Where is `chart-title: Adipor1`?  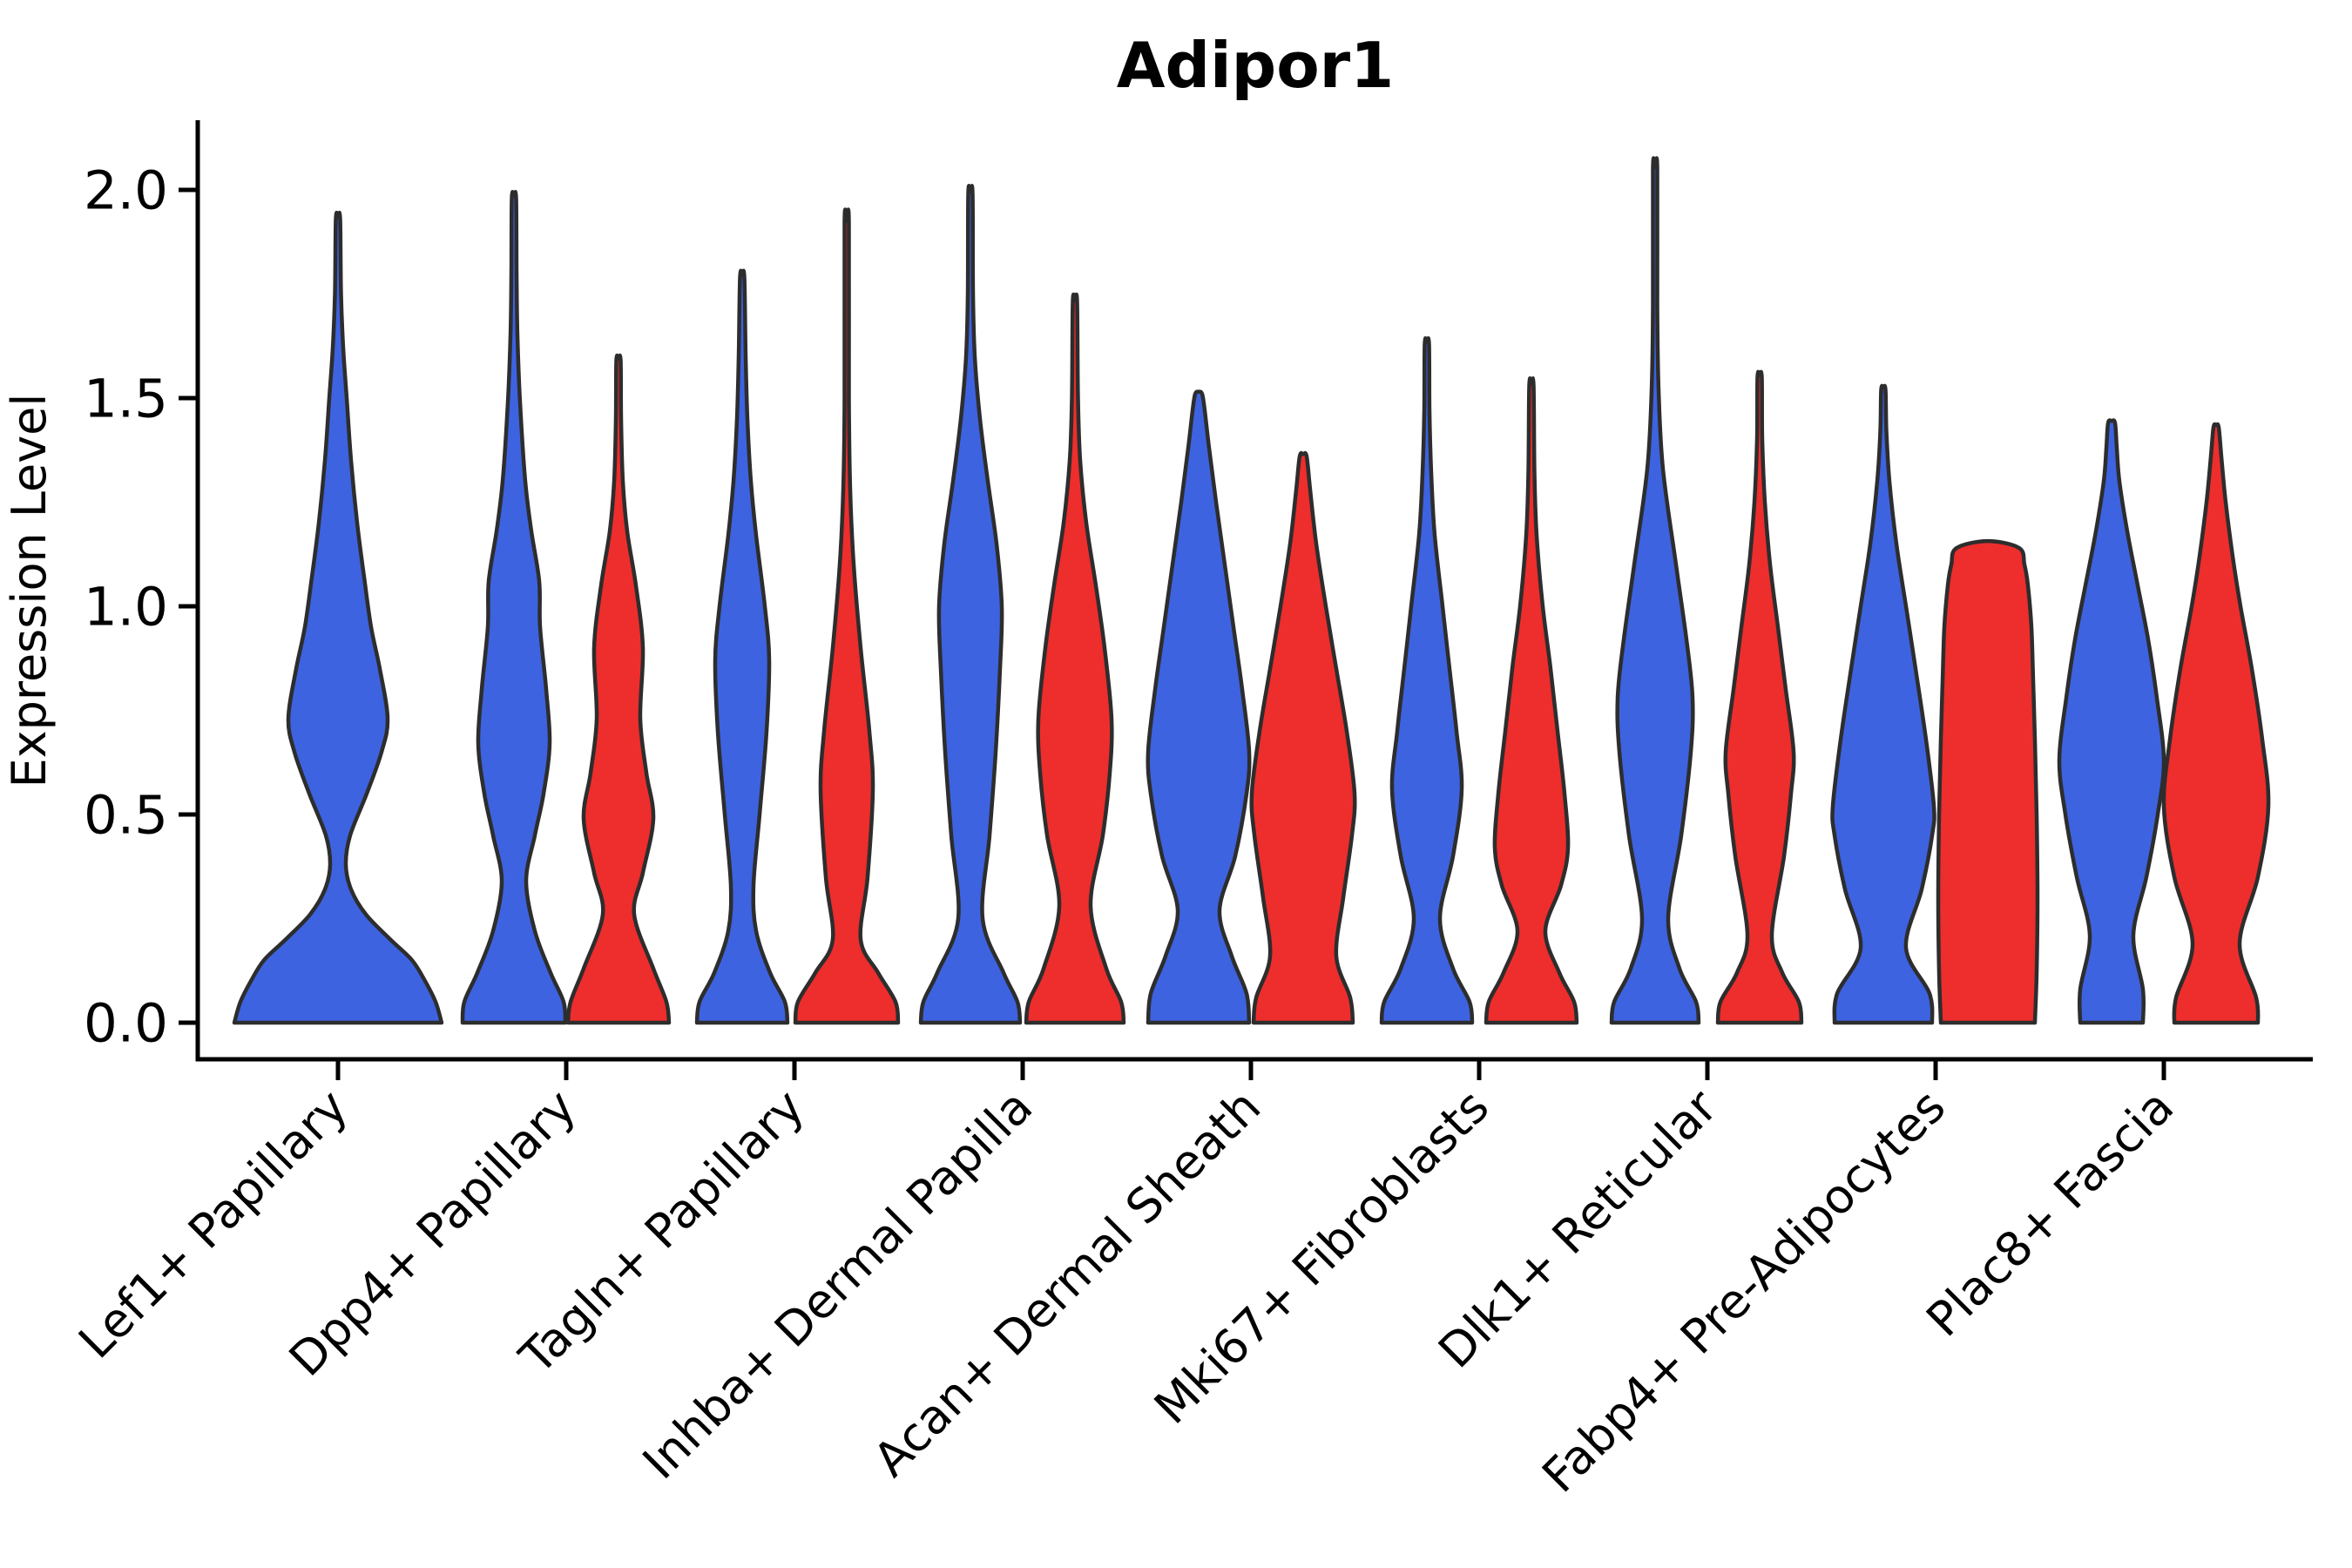 chart-title: Adipor1 is located at coordinates (1256, 66).